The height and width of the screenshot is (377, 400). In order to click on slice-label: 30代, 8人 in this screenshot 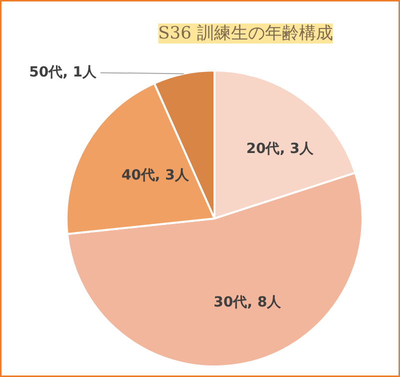, I will do `click(248, 302)`.